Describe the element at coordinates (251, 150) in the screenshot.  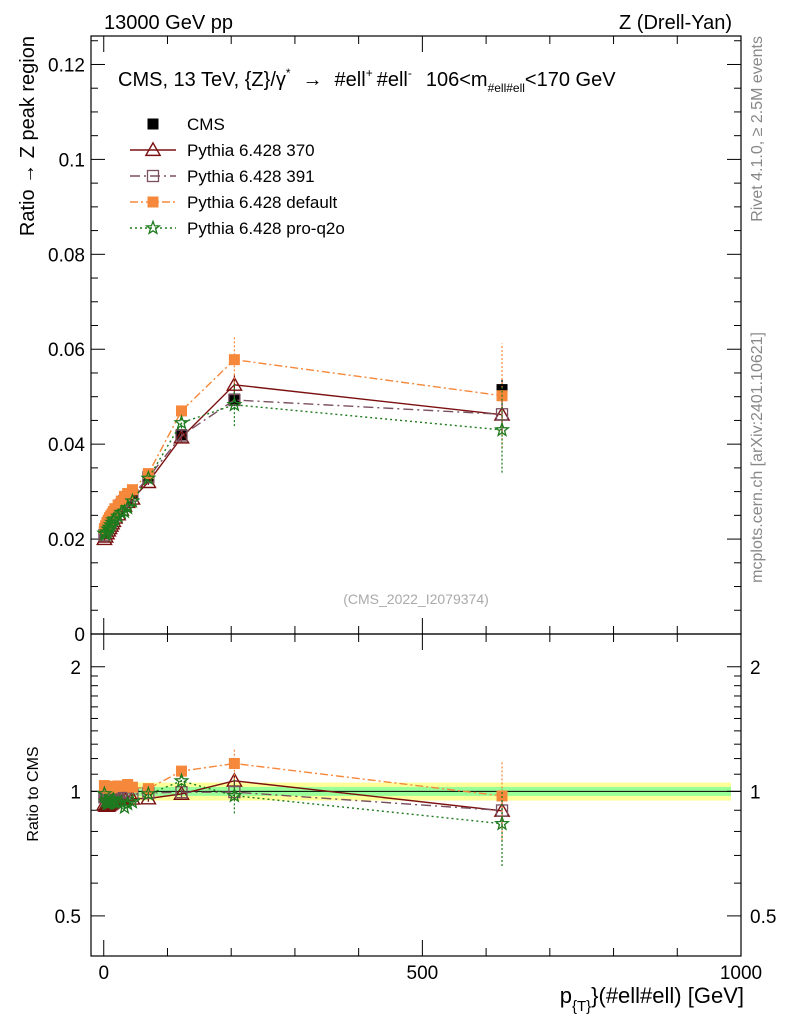
I see `legend-label: Pythia 6.428 370` at that location.